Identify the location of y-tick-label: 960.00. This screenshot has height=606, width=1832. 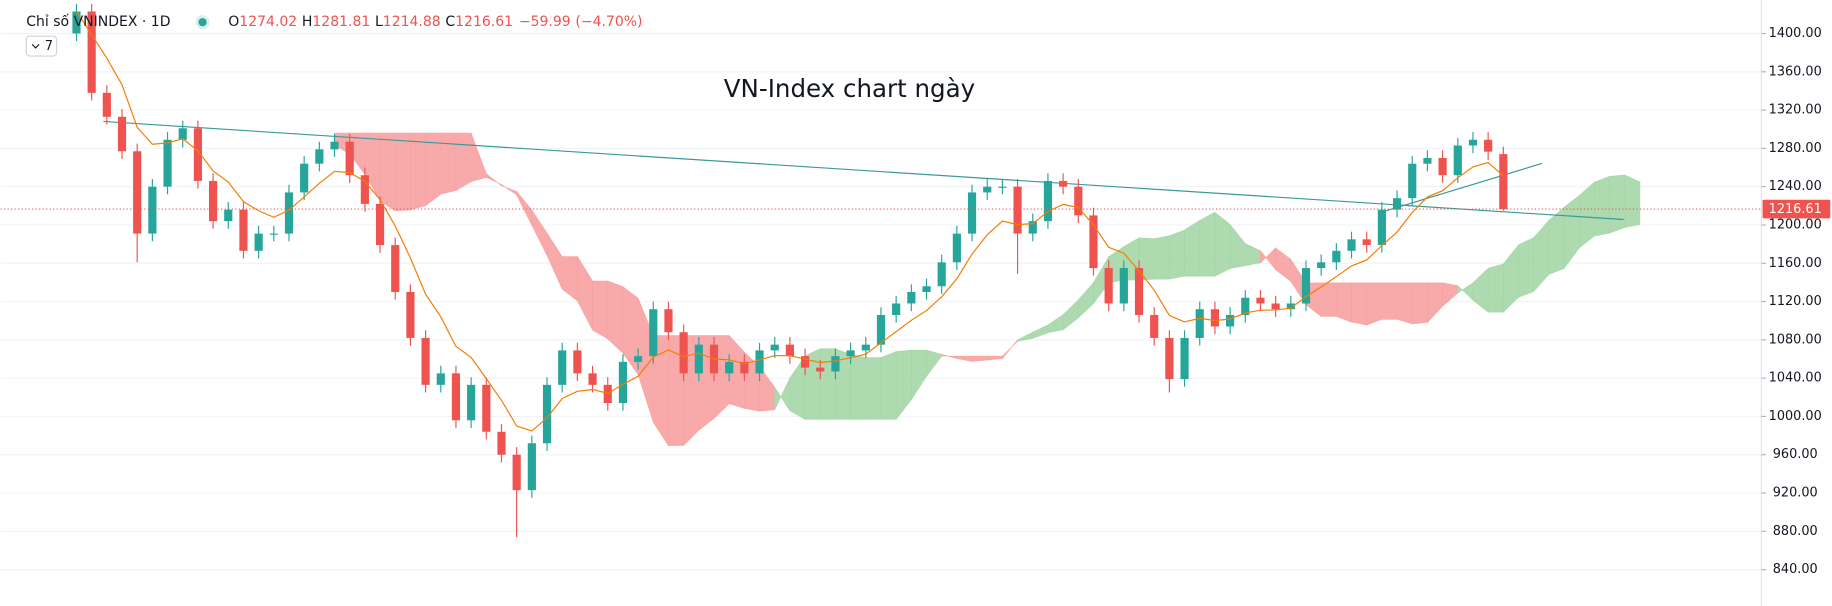
(1795, 454).